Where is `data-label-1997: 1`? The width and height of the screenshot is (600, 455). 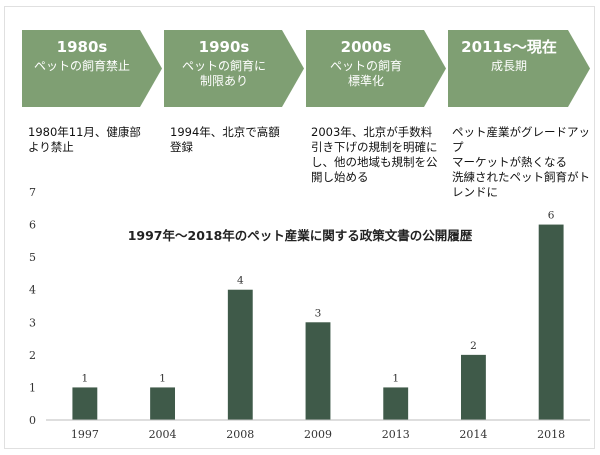
data-label-1997: 1 is located at coordinates (85, 378).